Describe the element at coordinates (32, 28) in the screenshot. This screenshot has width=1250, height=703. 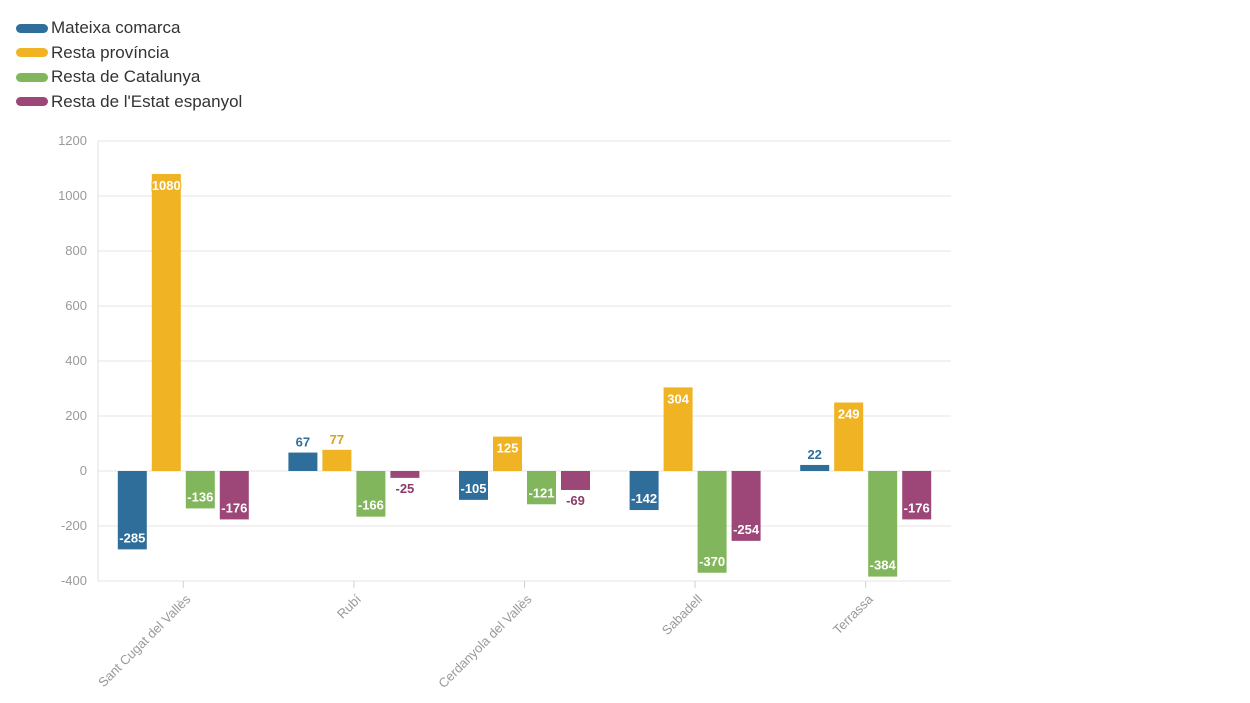
I see `legend-swatch-mateixa-comarca` at that location.